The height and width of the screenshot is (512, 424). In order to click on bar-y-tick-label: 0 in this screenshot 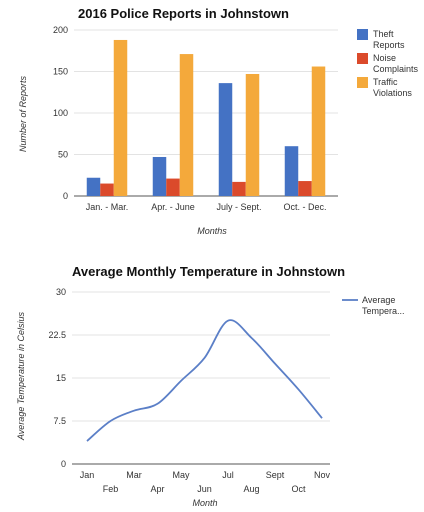, I will do `click(65, 196)`.